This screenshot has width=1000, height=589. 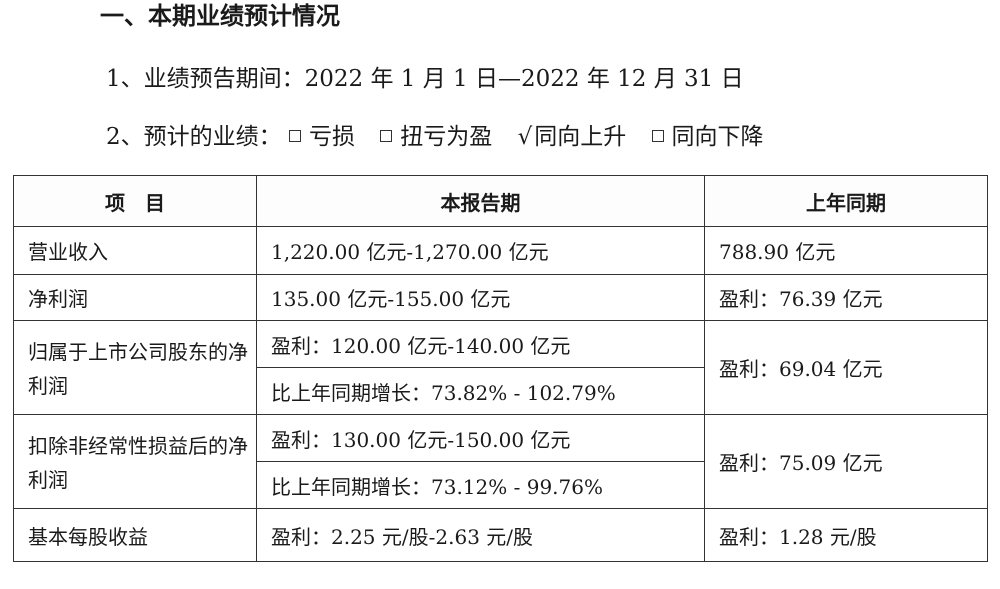 I want to click on item-net-profit: 净利润, so click(x=135, y=297).